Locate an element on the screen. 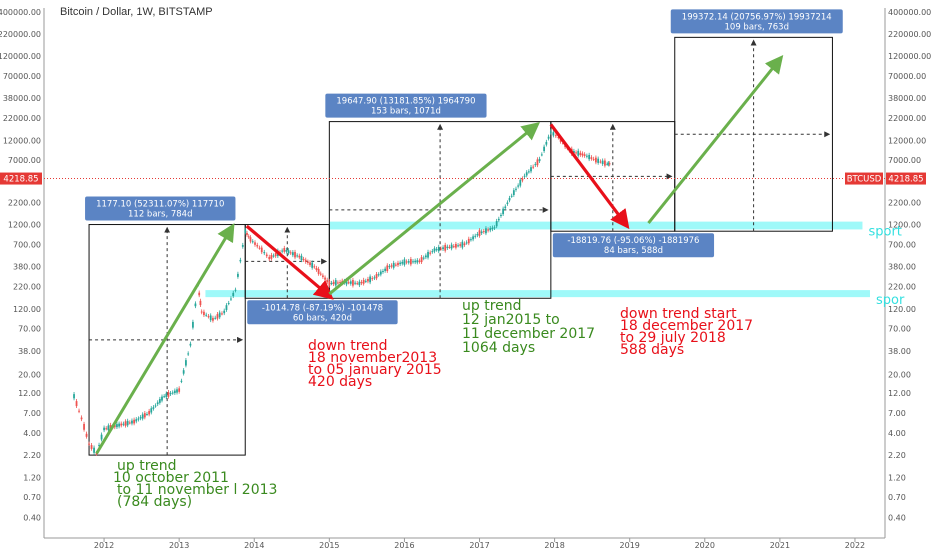 This screenshot has width=932, height=550. annotation-line: up trend is located at coordinates (492, 306).